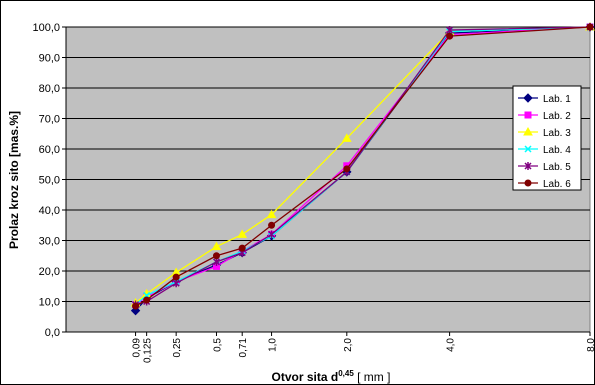 Image resolution: width=595 pixels, height=385 pixels. I want to click on legend-item: Lab. 5, so click(544, 167).